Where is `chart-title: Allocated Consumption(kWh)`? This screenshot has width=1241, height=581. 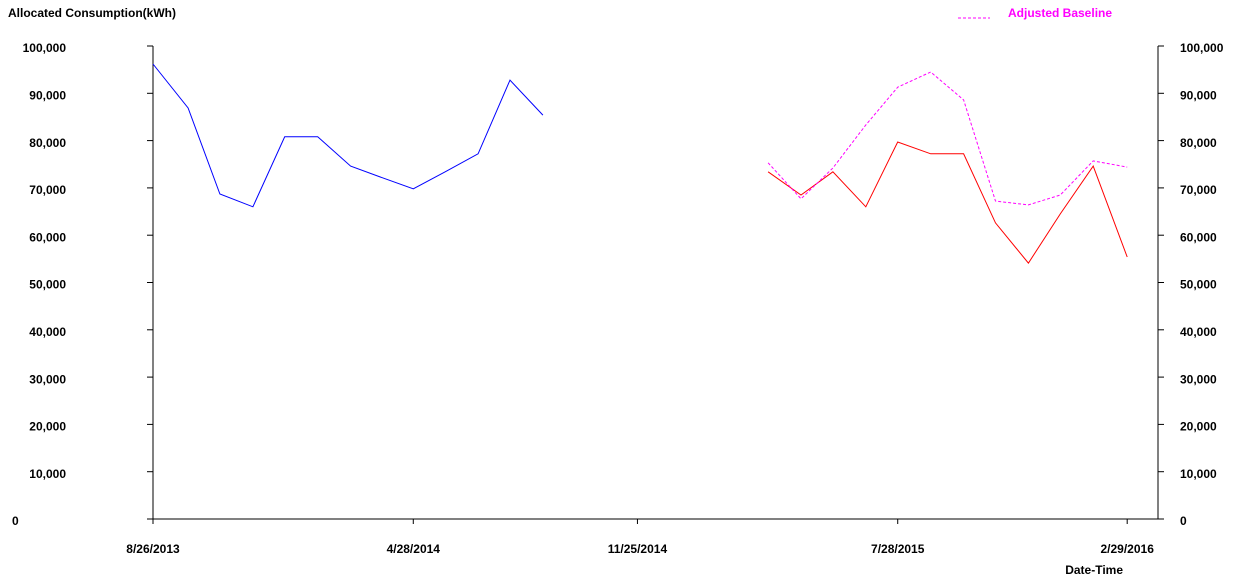
chart-title: Allocated Consumption(kWh) is located at coordinates (92, 13).